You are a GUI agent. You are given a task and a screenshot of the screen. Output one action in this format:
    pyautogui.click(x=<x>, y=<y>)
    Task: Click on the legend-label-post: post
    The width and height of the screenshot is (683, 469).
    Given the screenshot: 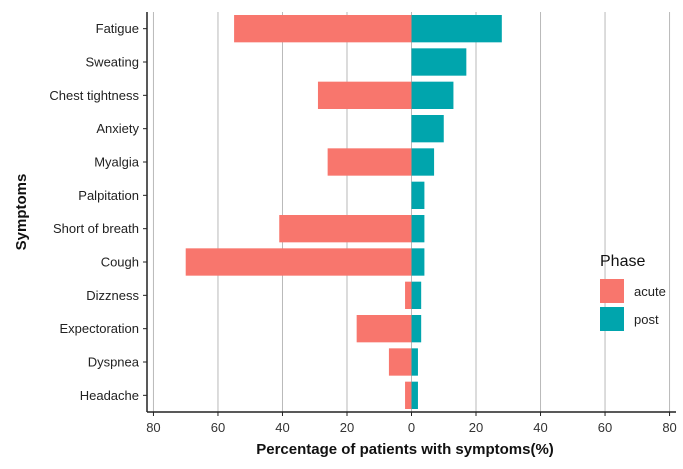 What is the action you would take?
    pyautogui.click(x=646, y=319)
    